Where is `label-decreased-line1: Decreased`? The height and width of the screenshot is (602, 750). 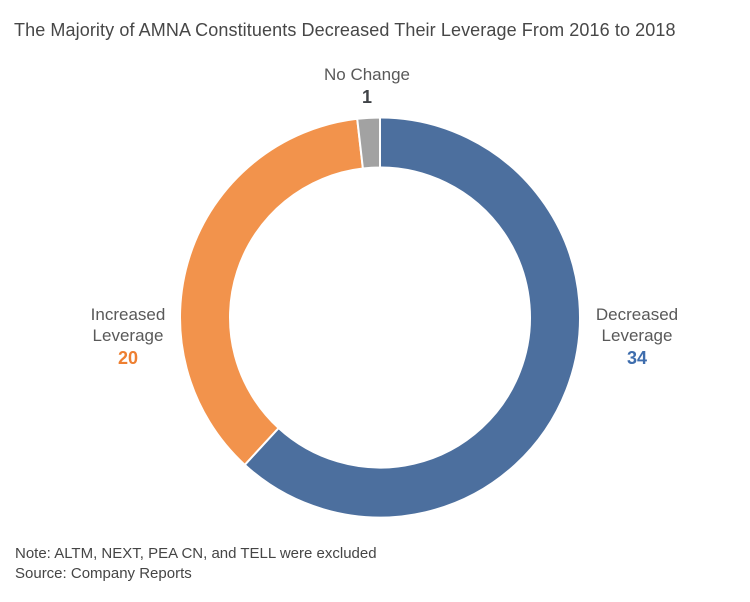 label-decreased-line1: Decreased is located at coordinates (637, 314).